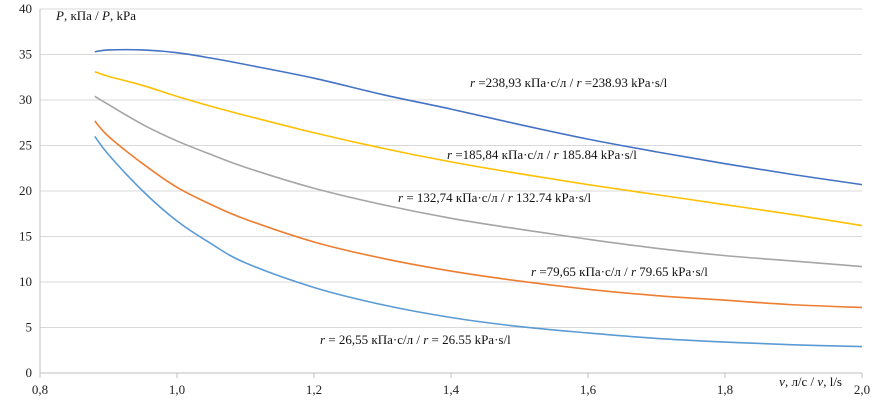  I want to click on series-label-3: r = 132,74 кПа·с/л / r 132.74 kPa·s/l, so click(495, 197).